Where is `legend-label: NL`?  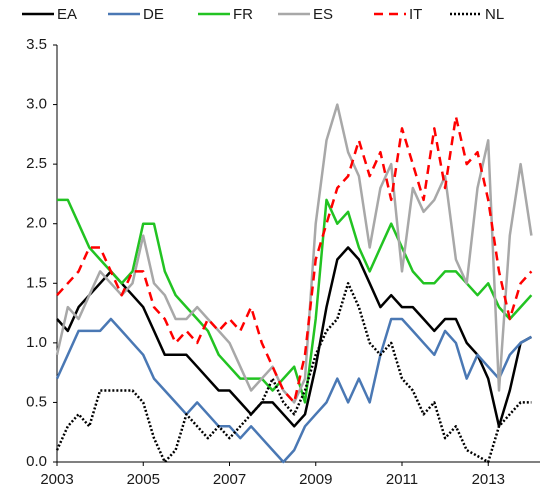 legend-label: NL is located at coordinates (494, 14).